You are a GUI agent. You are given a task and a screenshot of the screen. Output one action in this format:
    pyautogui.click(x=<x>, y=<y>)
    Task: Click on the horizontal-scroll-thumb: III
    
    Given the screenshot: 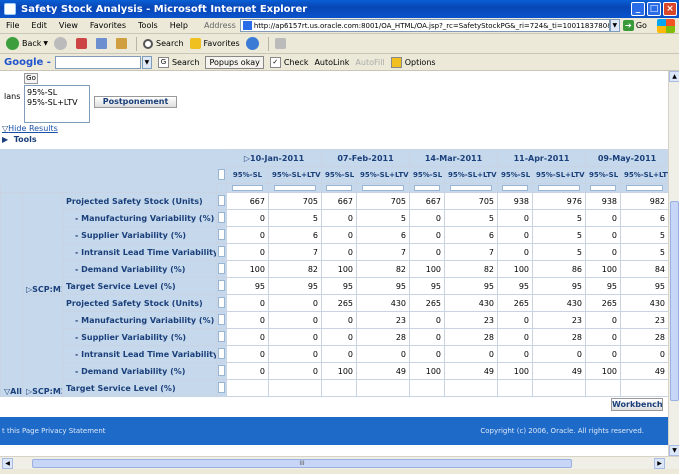 What is the action you would take?
    pyautogui.click(x=302, y=463)
    